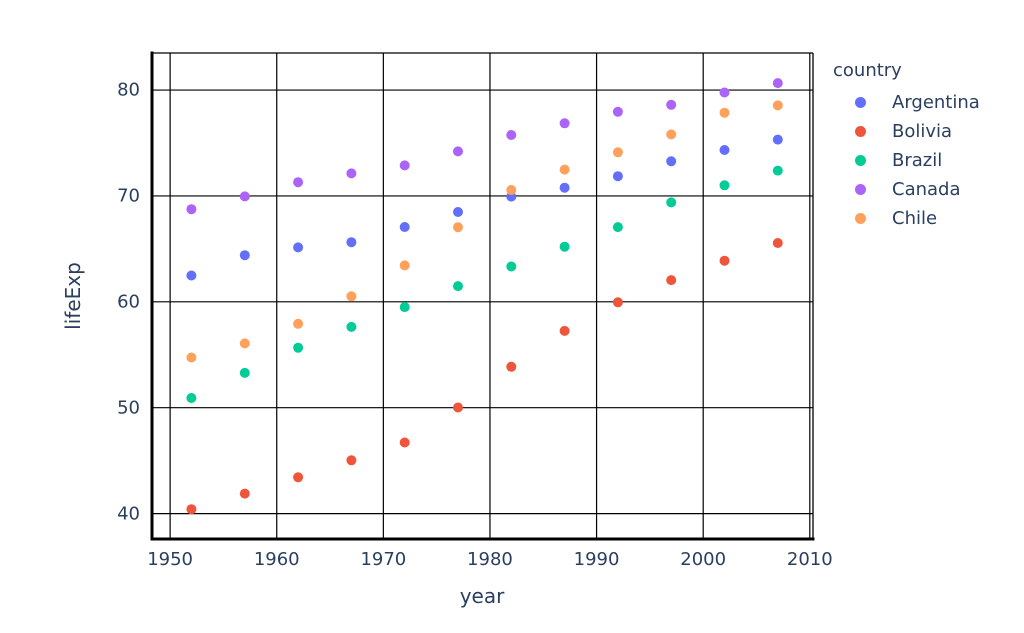  What do you see at coordinates (917, 160) in the screenshot?
I see `legend-item-label: Brazil` at bounding box center [917, 160].